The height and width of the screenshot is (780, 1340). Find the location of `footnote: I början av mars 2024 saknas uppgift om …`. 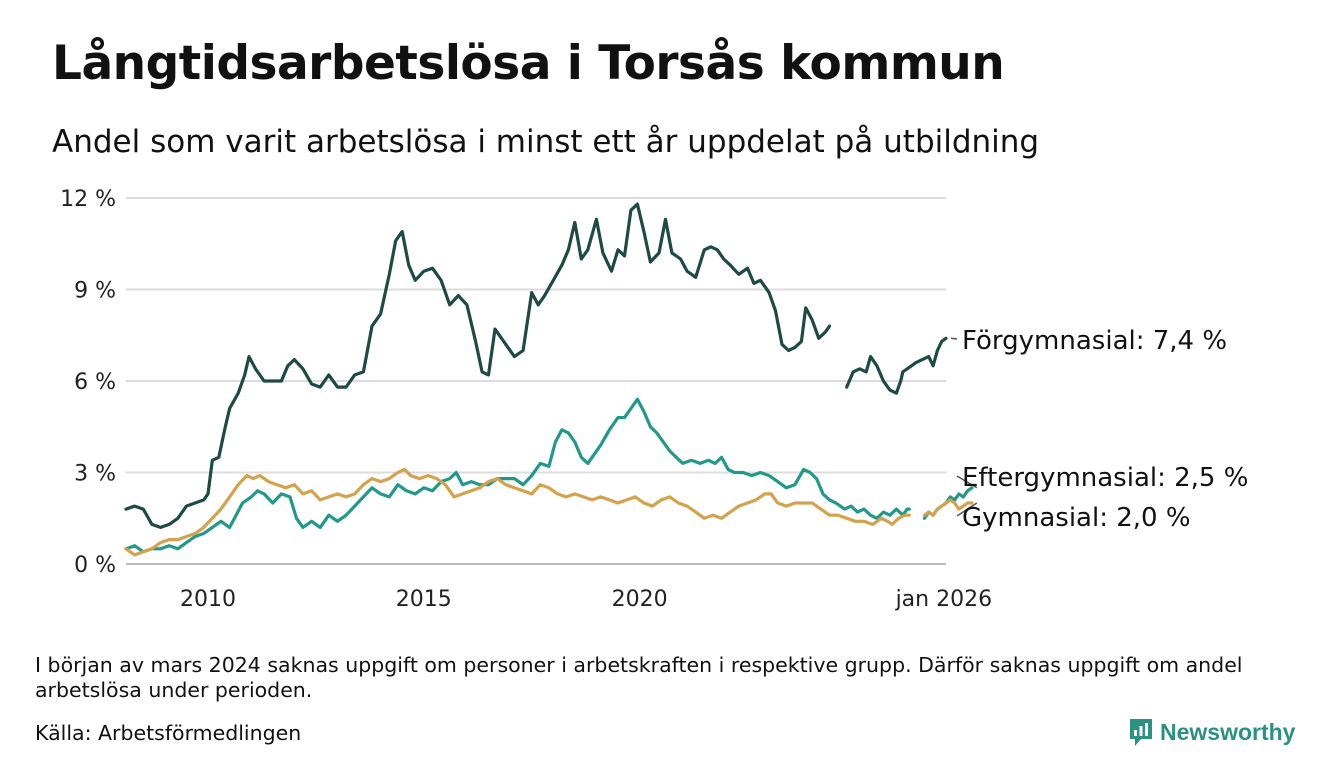

footnote: I början av mars 2024 saknas uppgift om … is located at coordinates (639, 677).